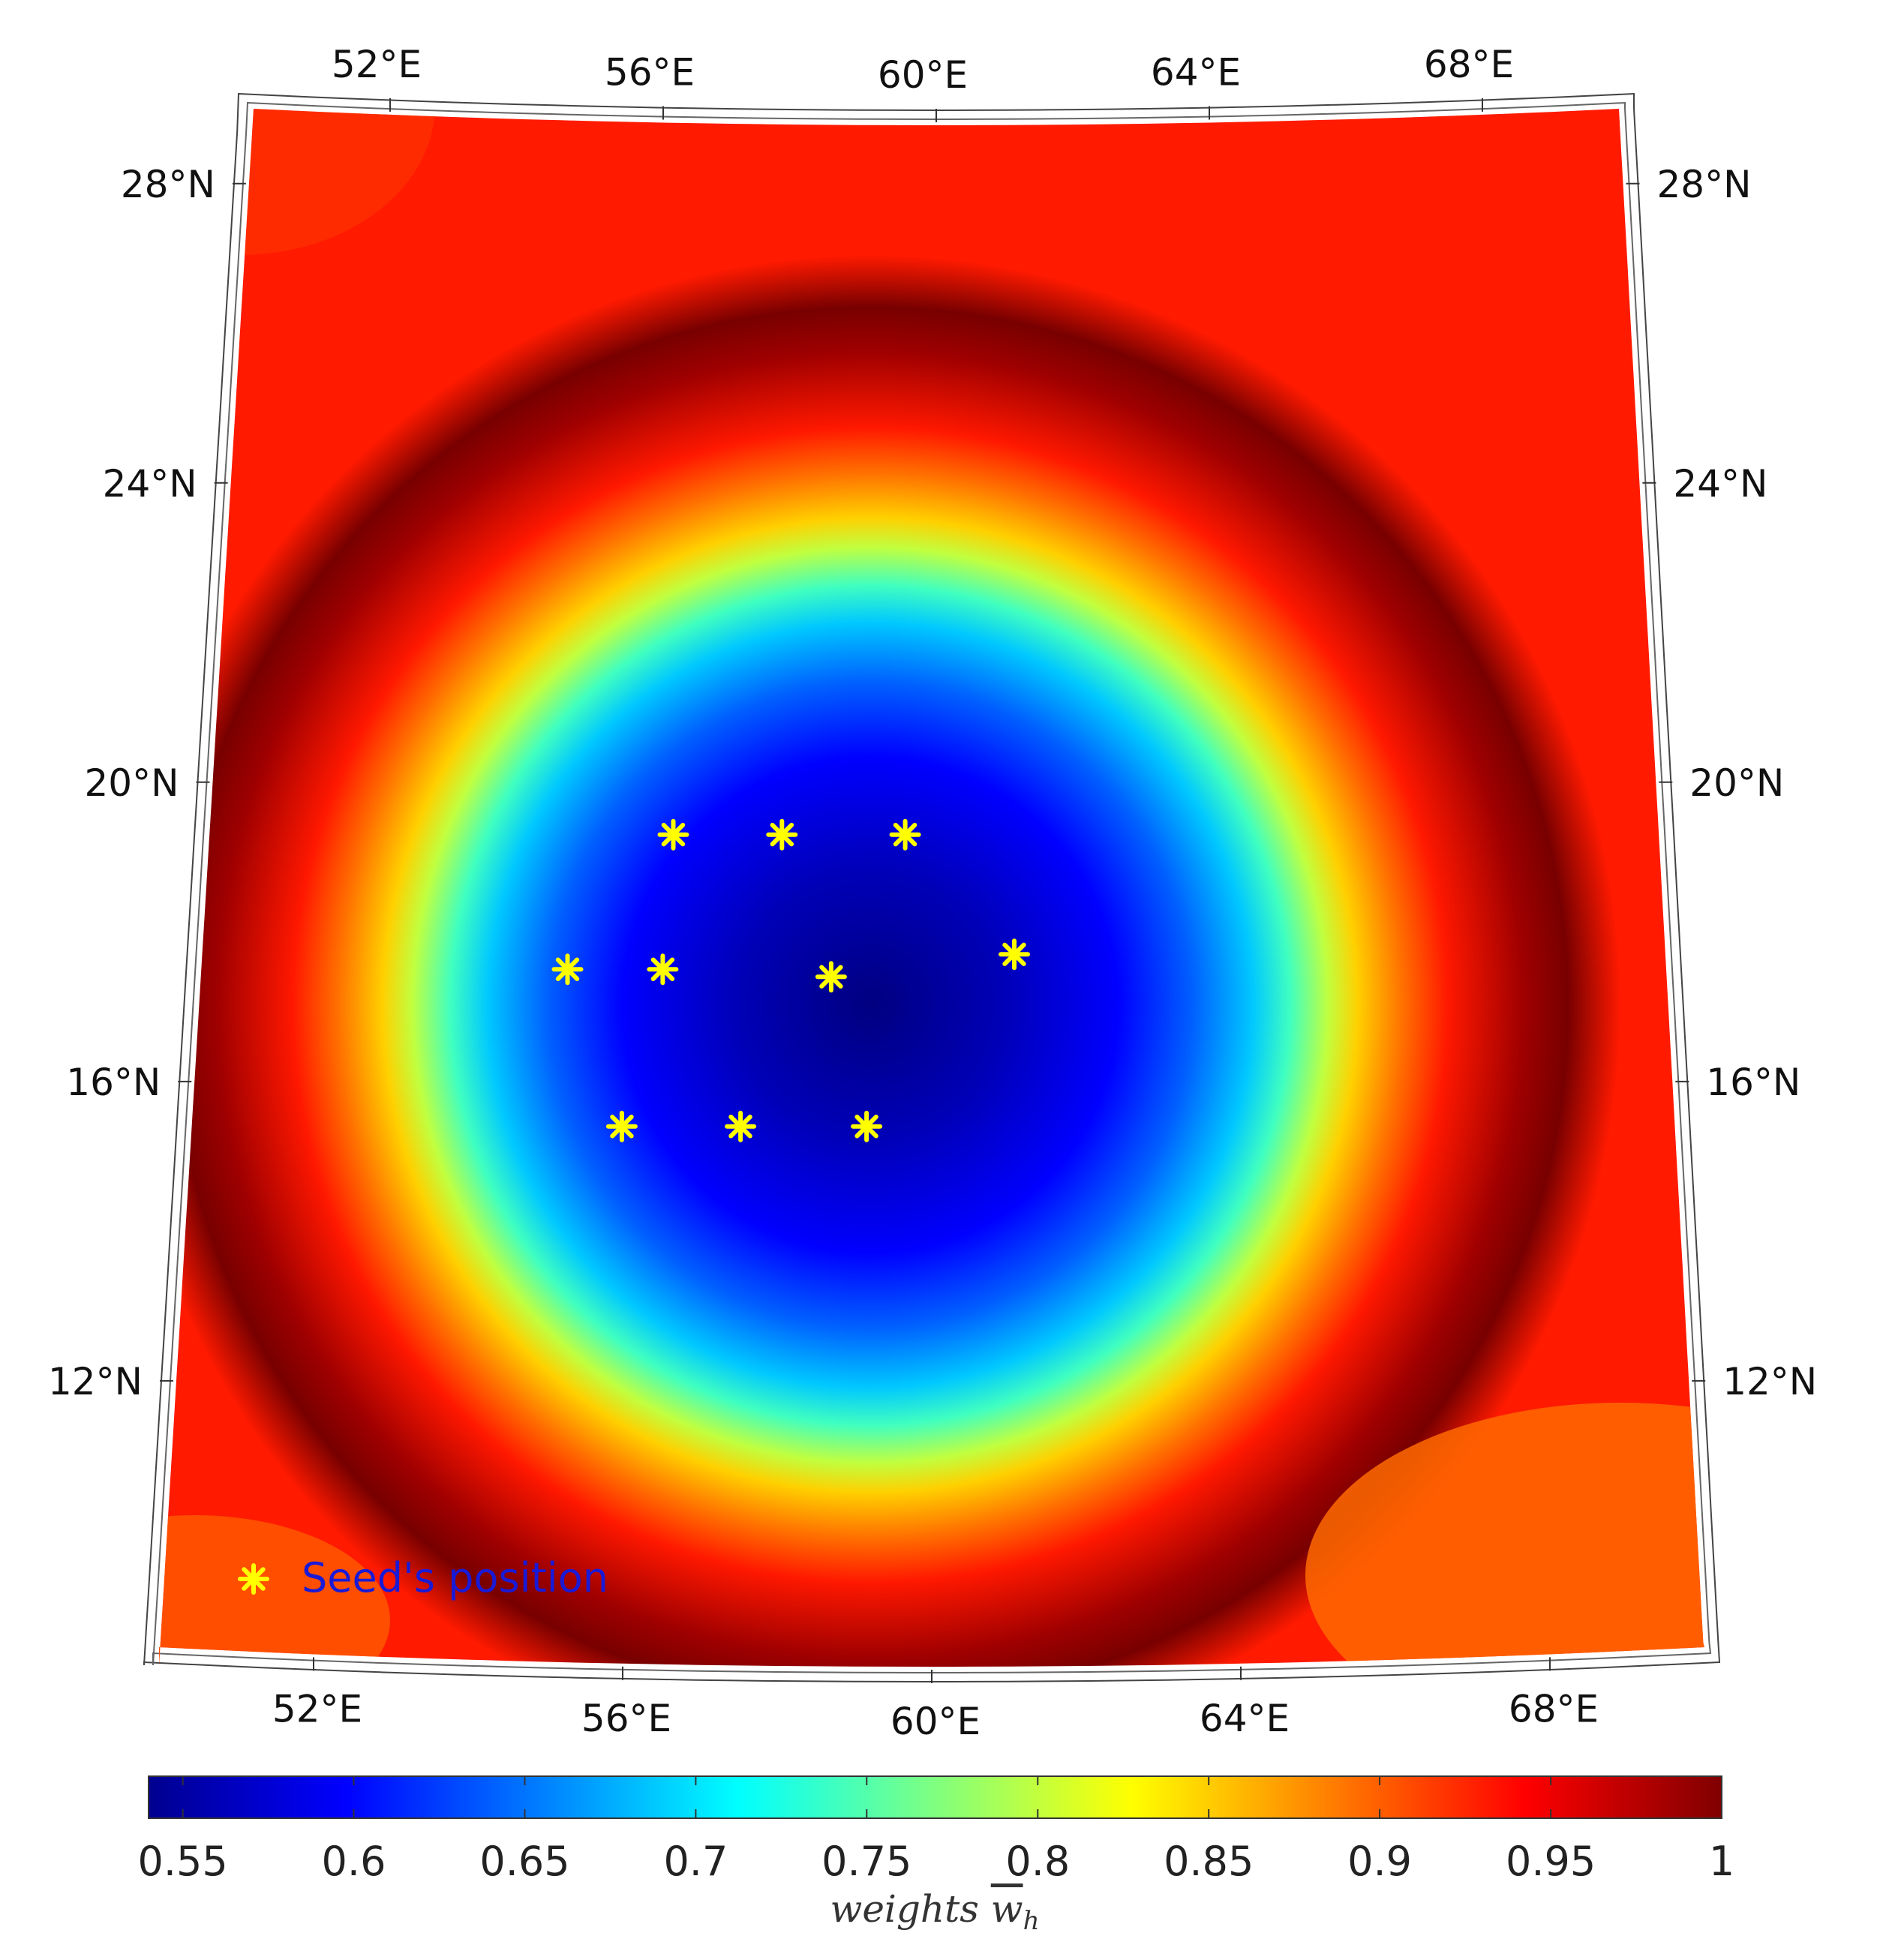 The height and width of the screenshot is (1960, 1883). I want to click on lat-label-right: 24°N, so click(1720, 484).